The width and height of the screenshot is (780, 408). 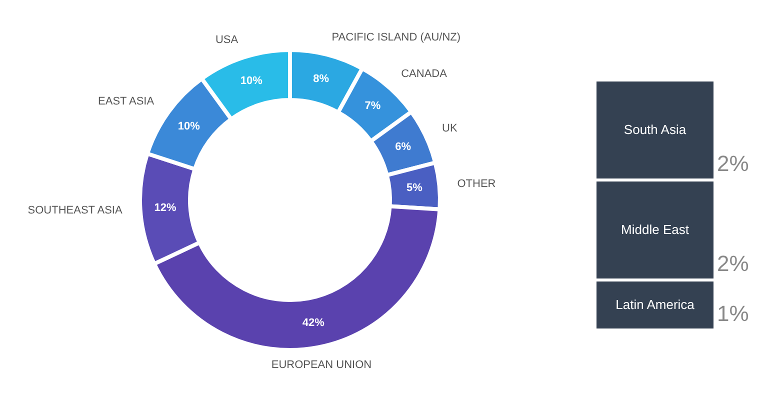 What do you see at coordinates (655, 129) in the screenshot?
I see `series-label: South Asia` at bounding box center [655, 129].